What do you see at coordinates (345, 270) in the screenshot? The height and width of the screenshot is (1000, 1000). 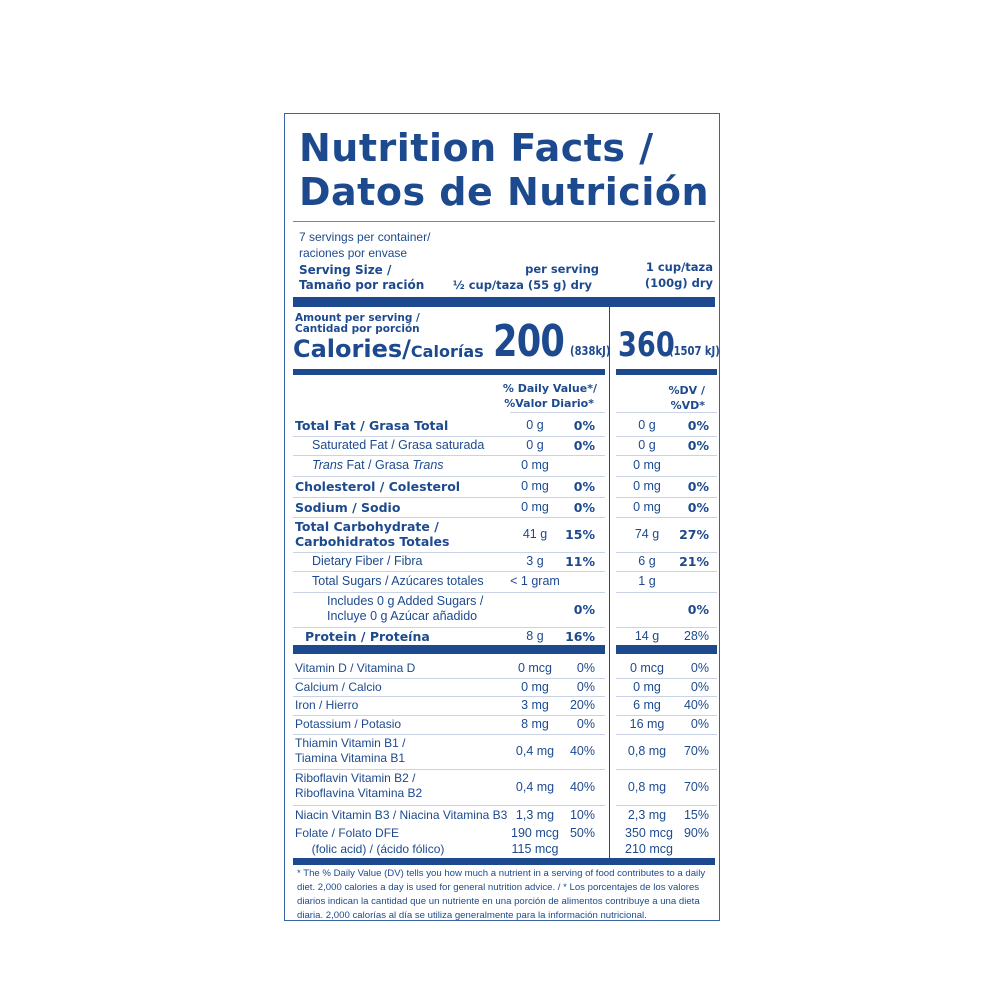 I see `serving-size-en: Serving Size /` at bounding box center [345, 270].